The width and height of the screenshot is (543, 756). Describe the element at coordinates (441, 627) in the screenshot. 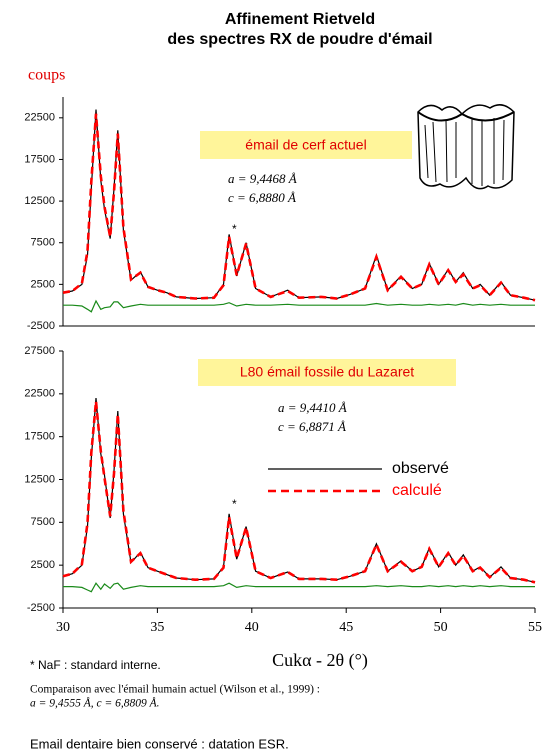

I see `x-tick-label: 50` at that location.